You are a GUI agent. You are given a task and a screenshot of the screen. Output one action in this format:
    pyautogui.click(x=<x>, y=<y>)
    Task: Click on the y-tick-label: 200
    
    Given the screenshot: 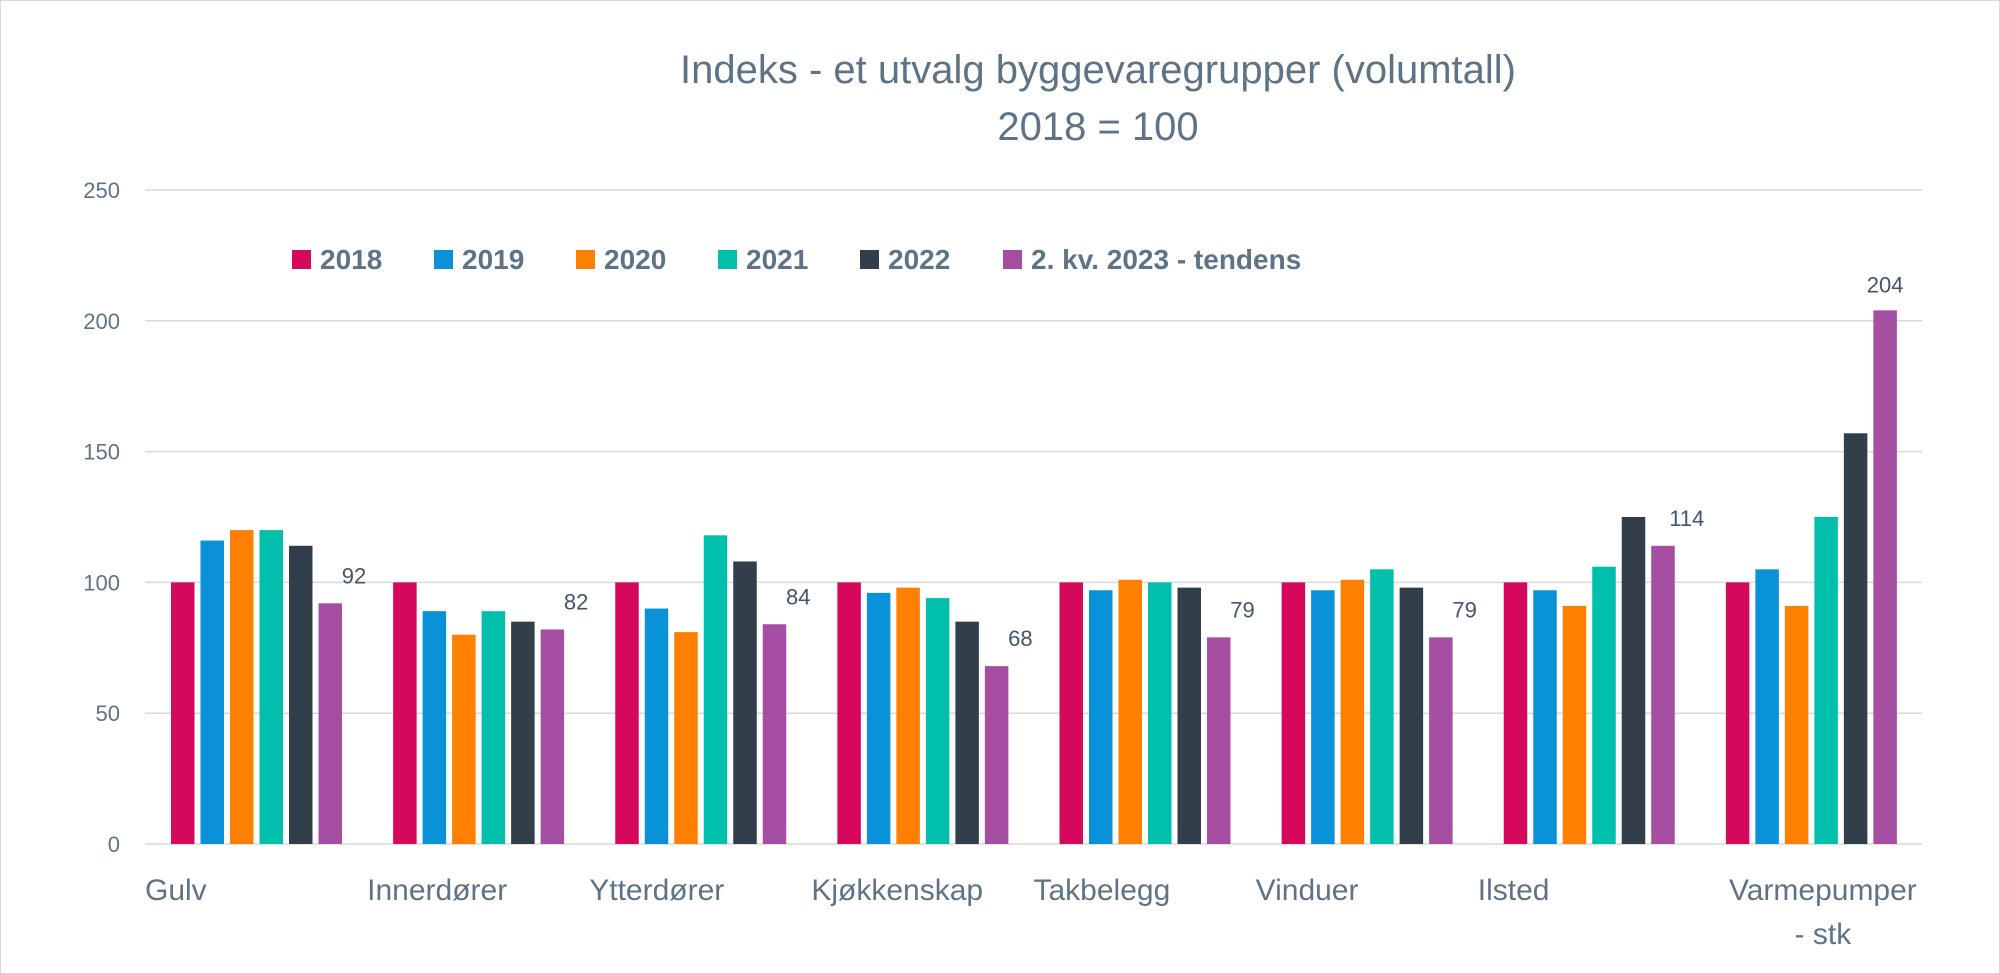 What is the action you would take?
    pyautogui.click(x=101, y=321)
    